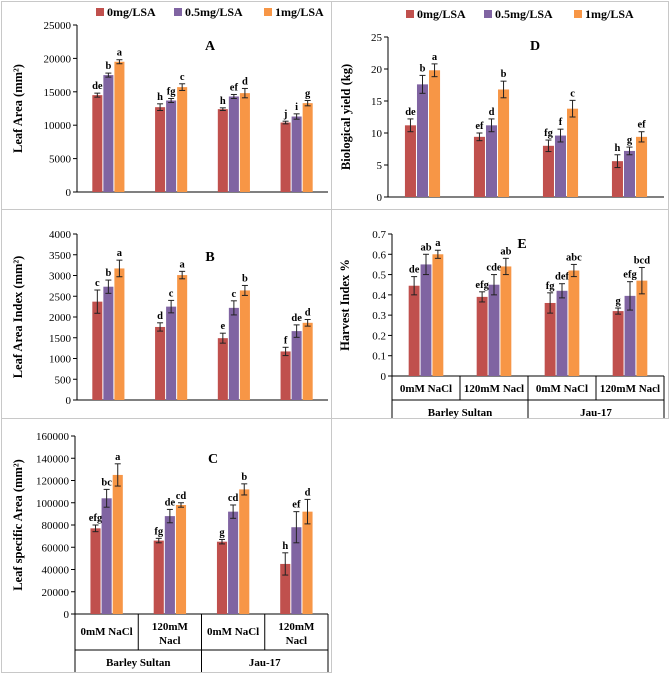  I want to click on significance-letter: bcd, so click(642, 260).